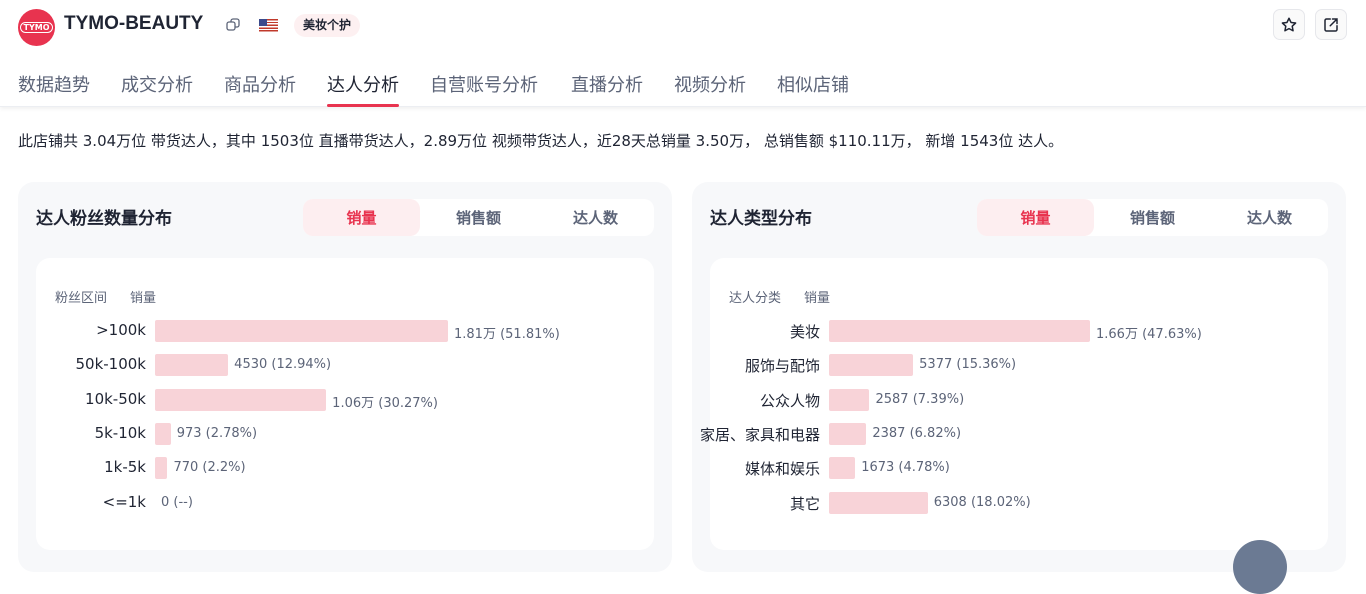 The image size is (1366, 594). I want to click on bar-value: 0 (--), so click(177, 502).